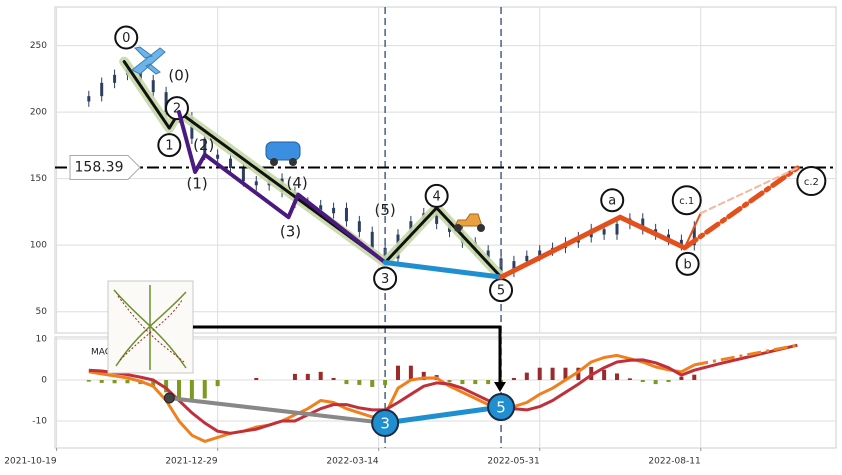  I want to click on y-tick-label: -10, so click(39, 421).